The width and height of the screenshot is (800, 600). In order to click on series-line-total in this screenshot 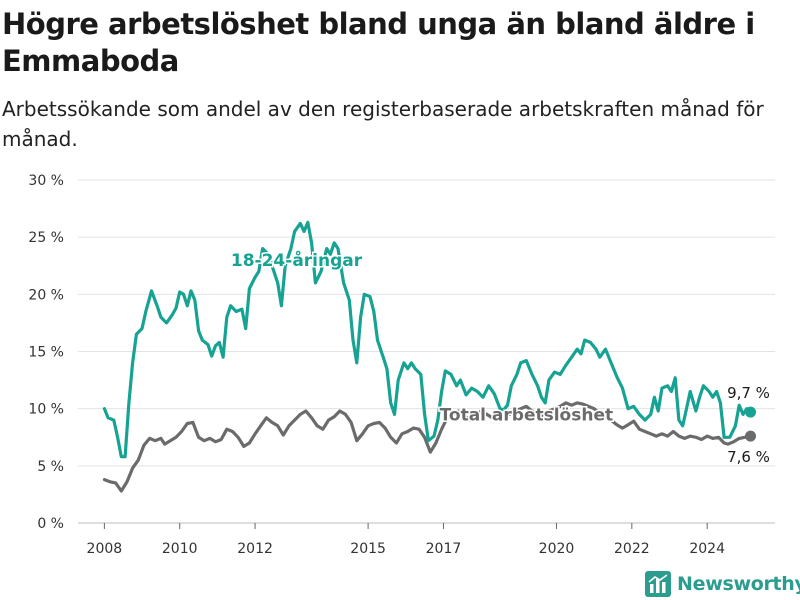, I will do `click(427, 447)`.